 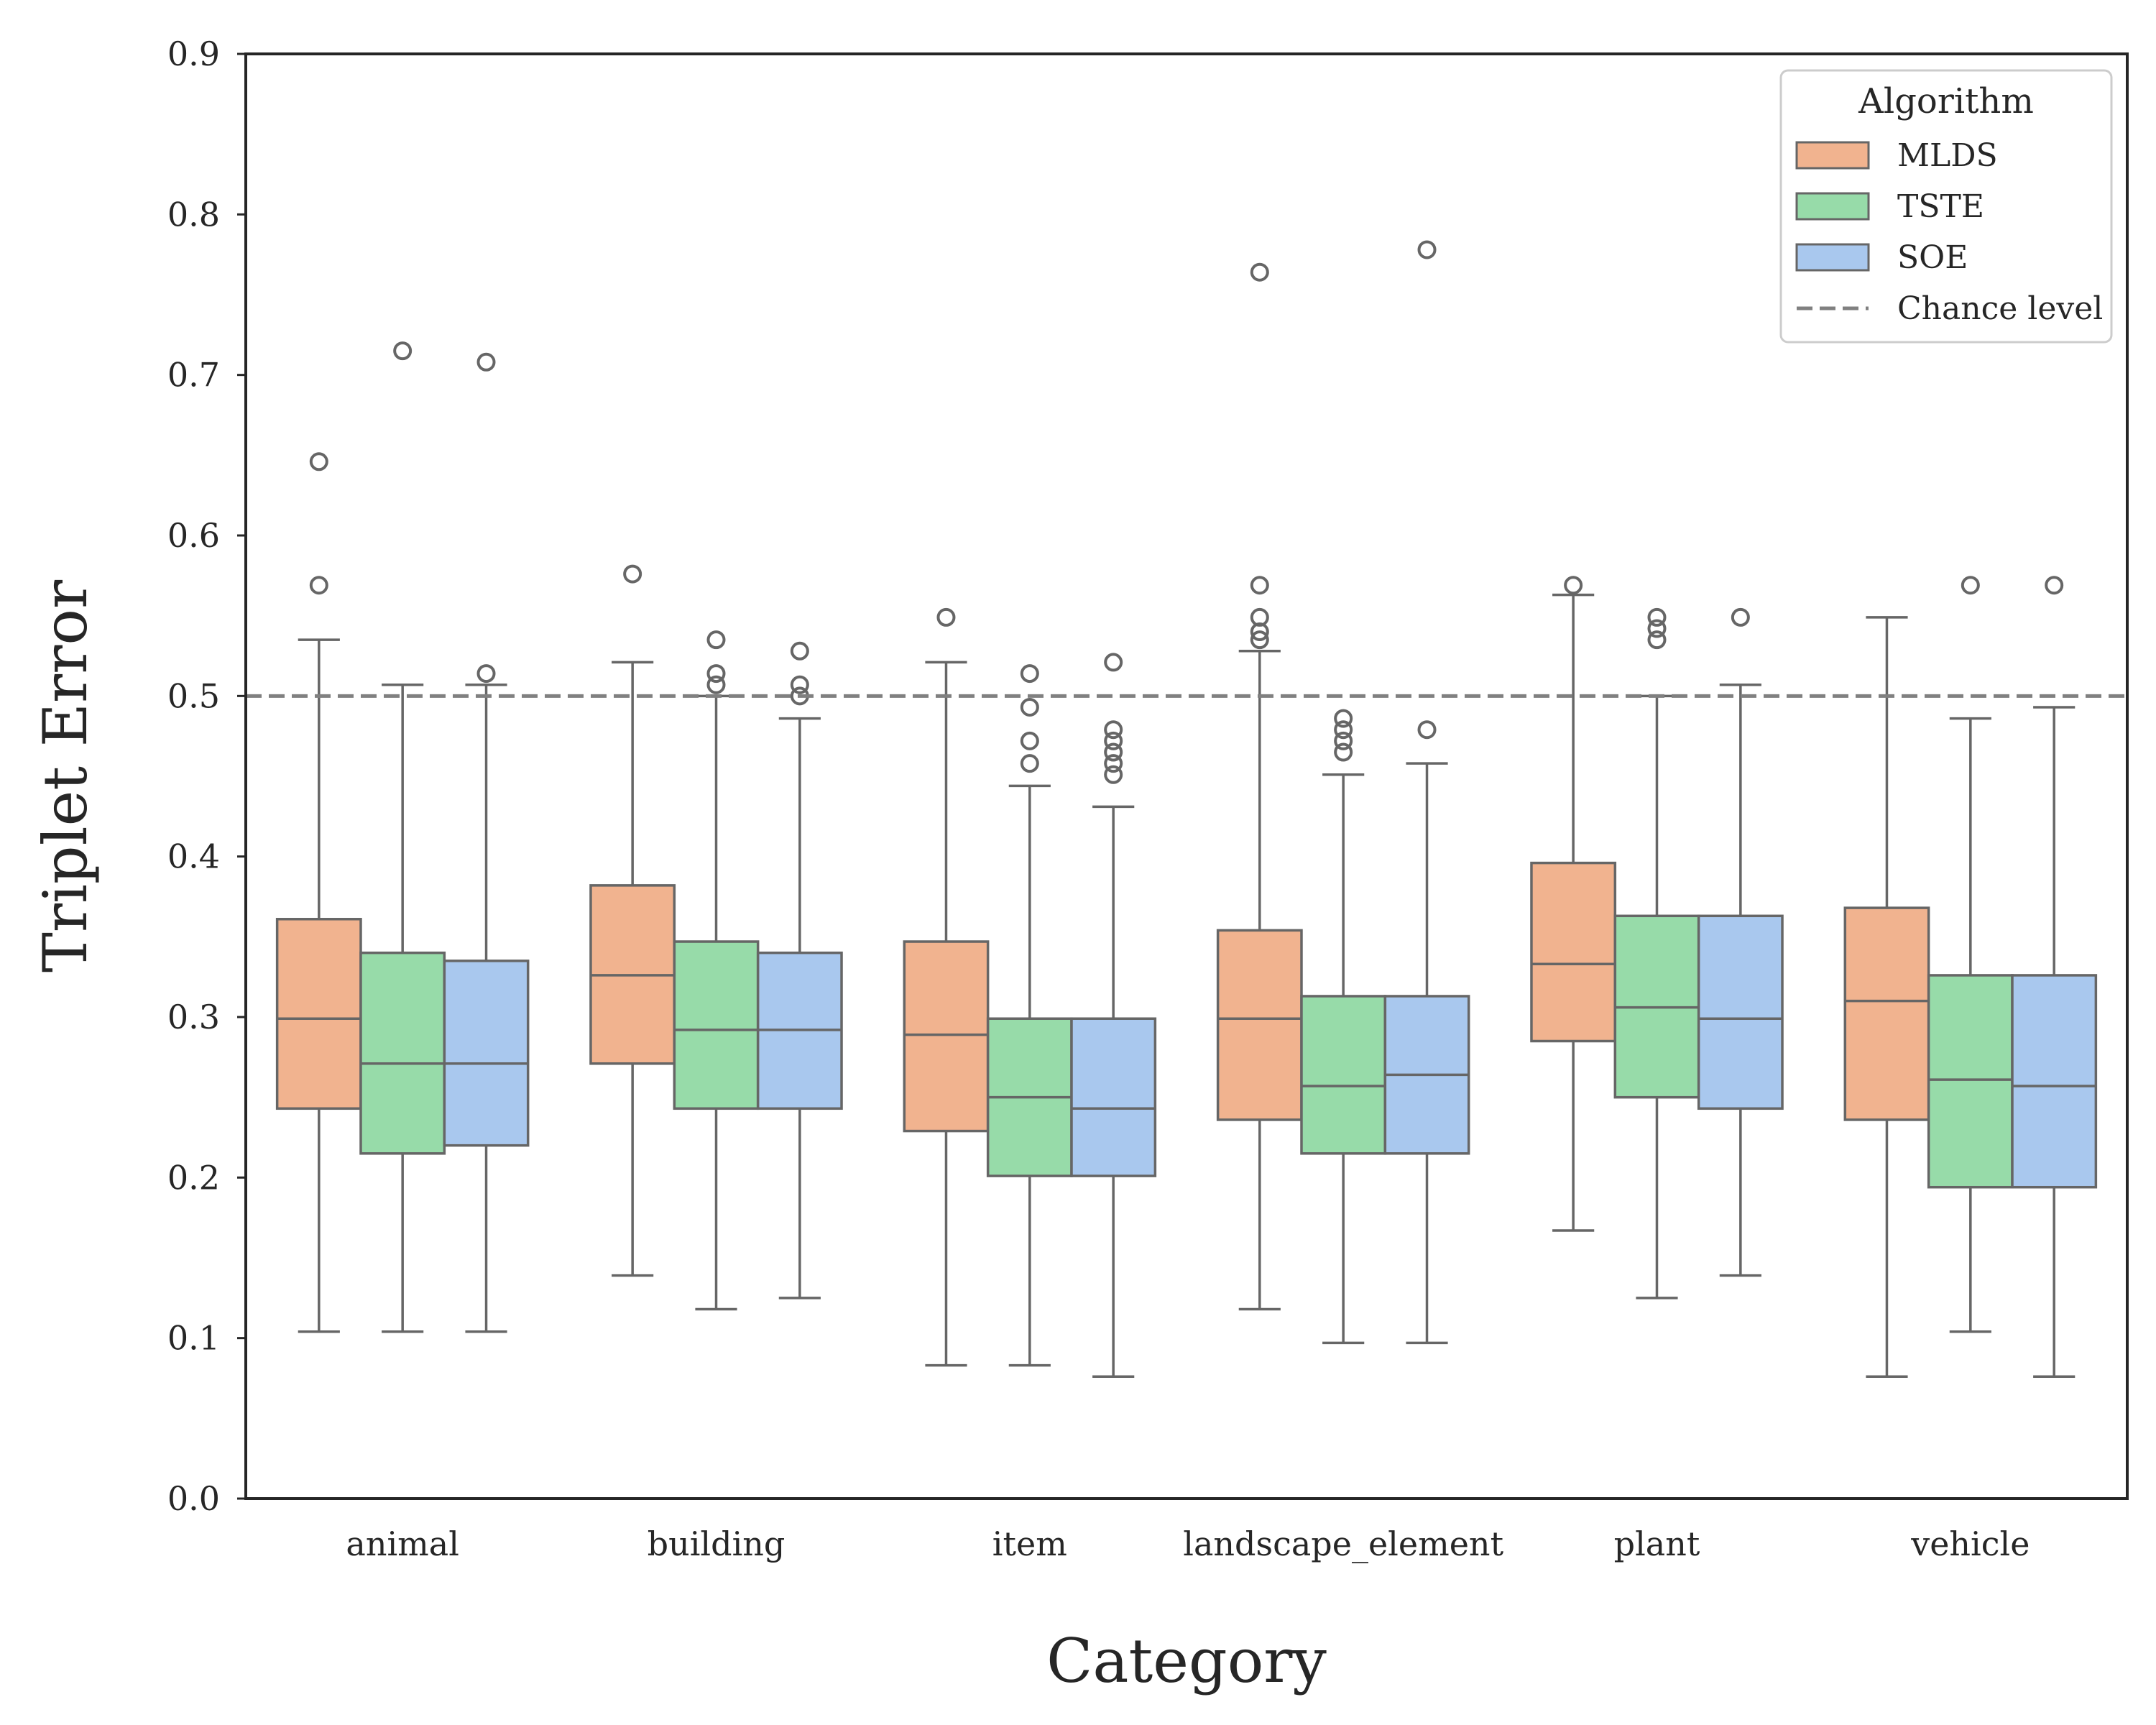 What do you see at coordinates (402, 1543) in the screenshot?
I see `x-tick-label-animal: animal` at bounding box center [402, 1543].